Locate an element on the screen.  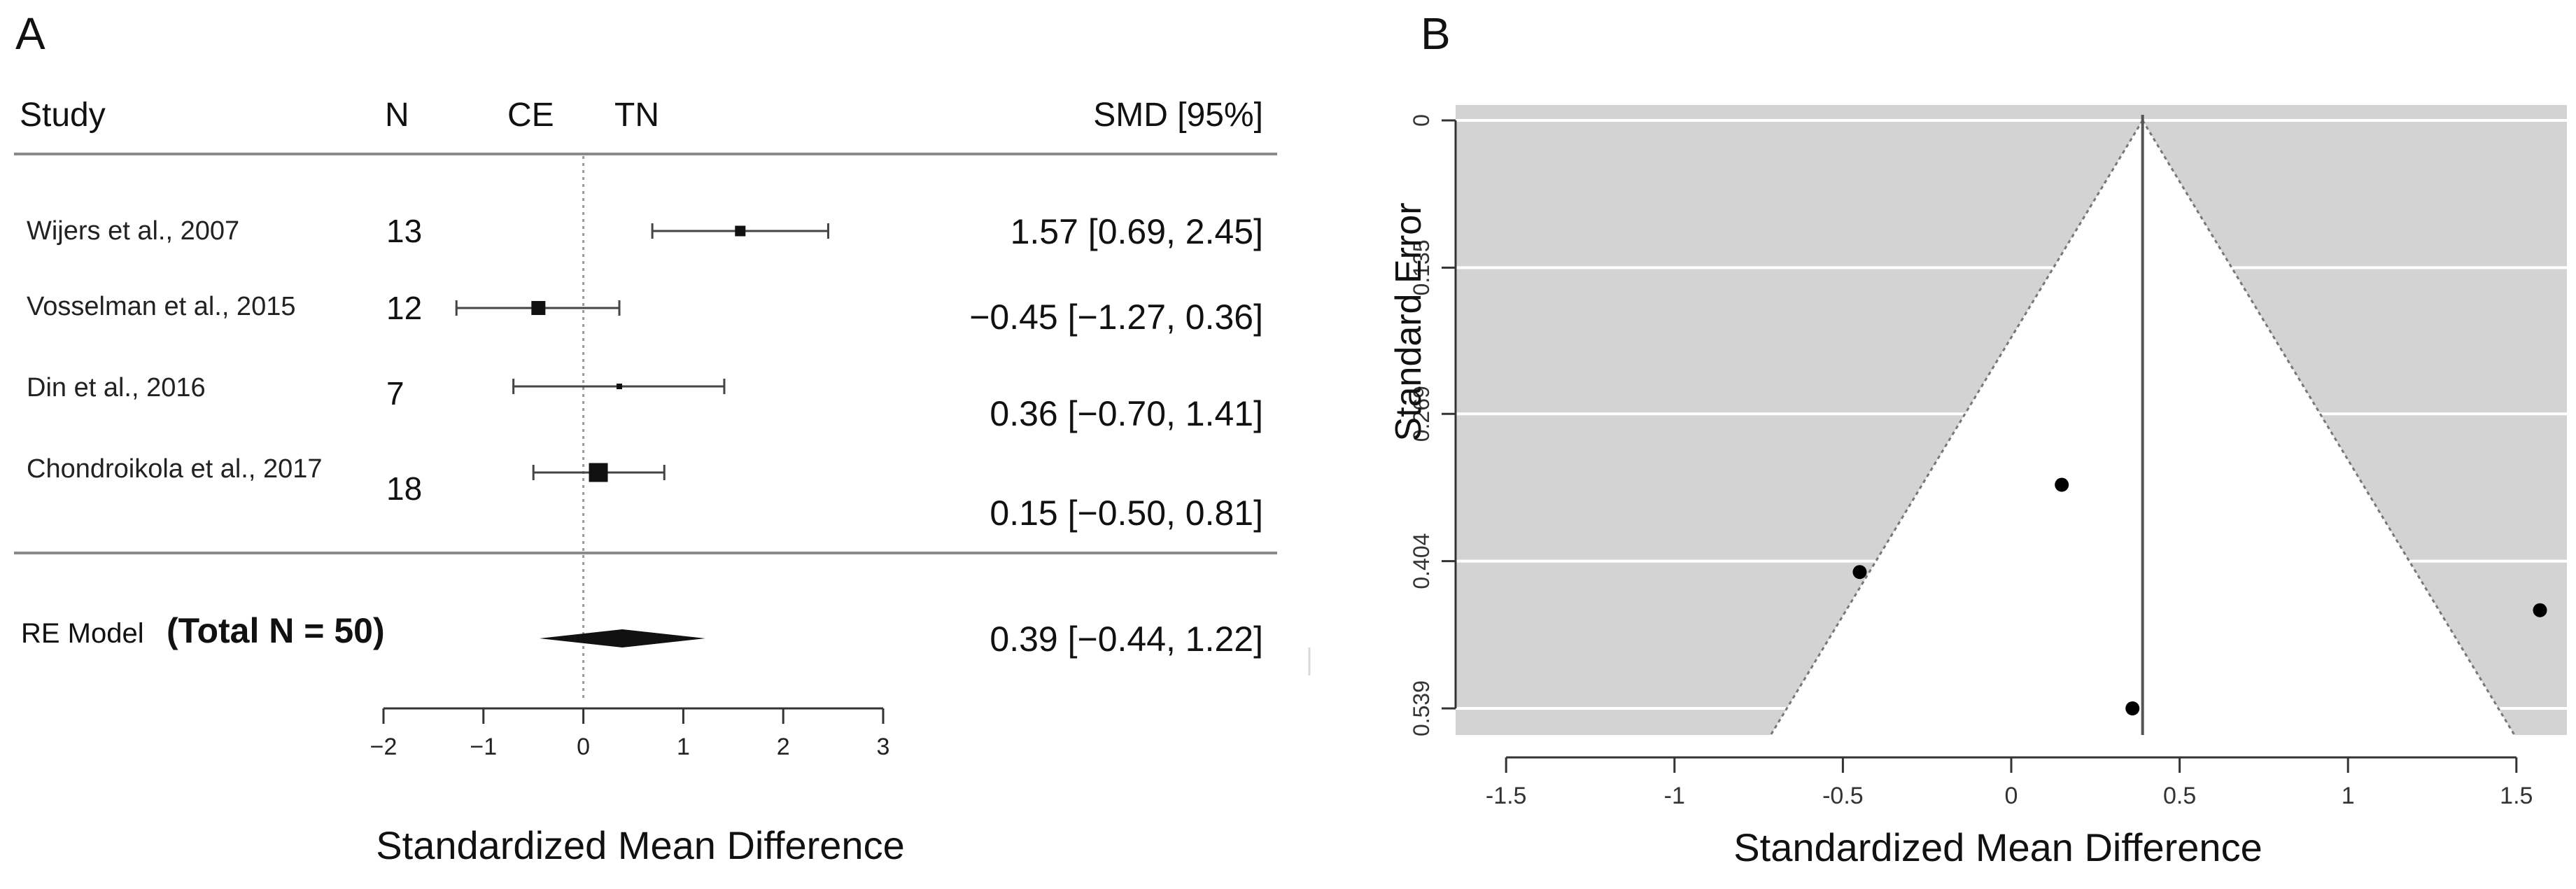
summary-label: RE Model is located at coordinates (82, 633).